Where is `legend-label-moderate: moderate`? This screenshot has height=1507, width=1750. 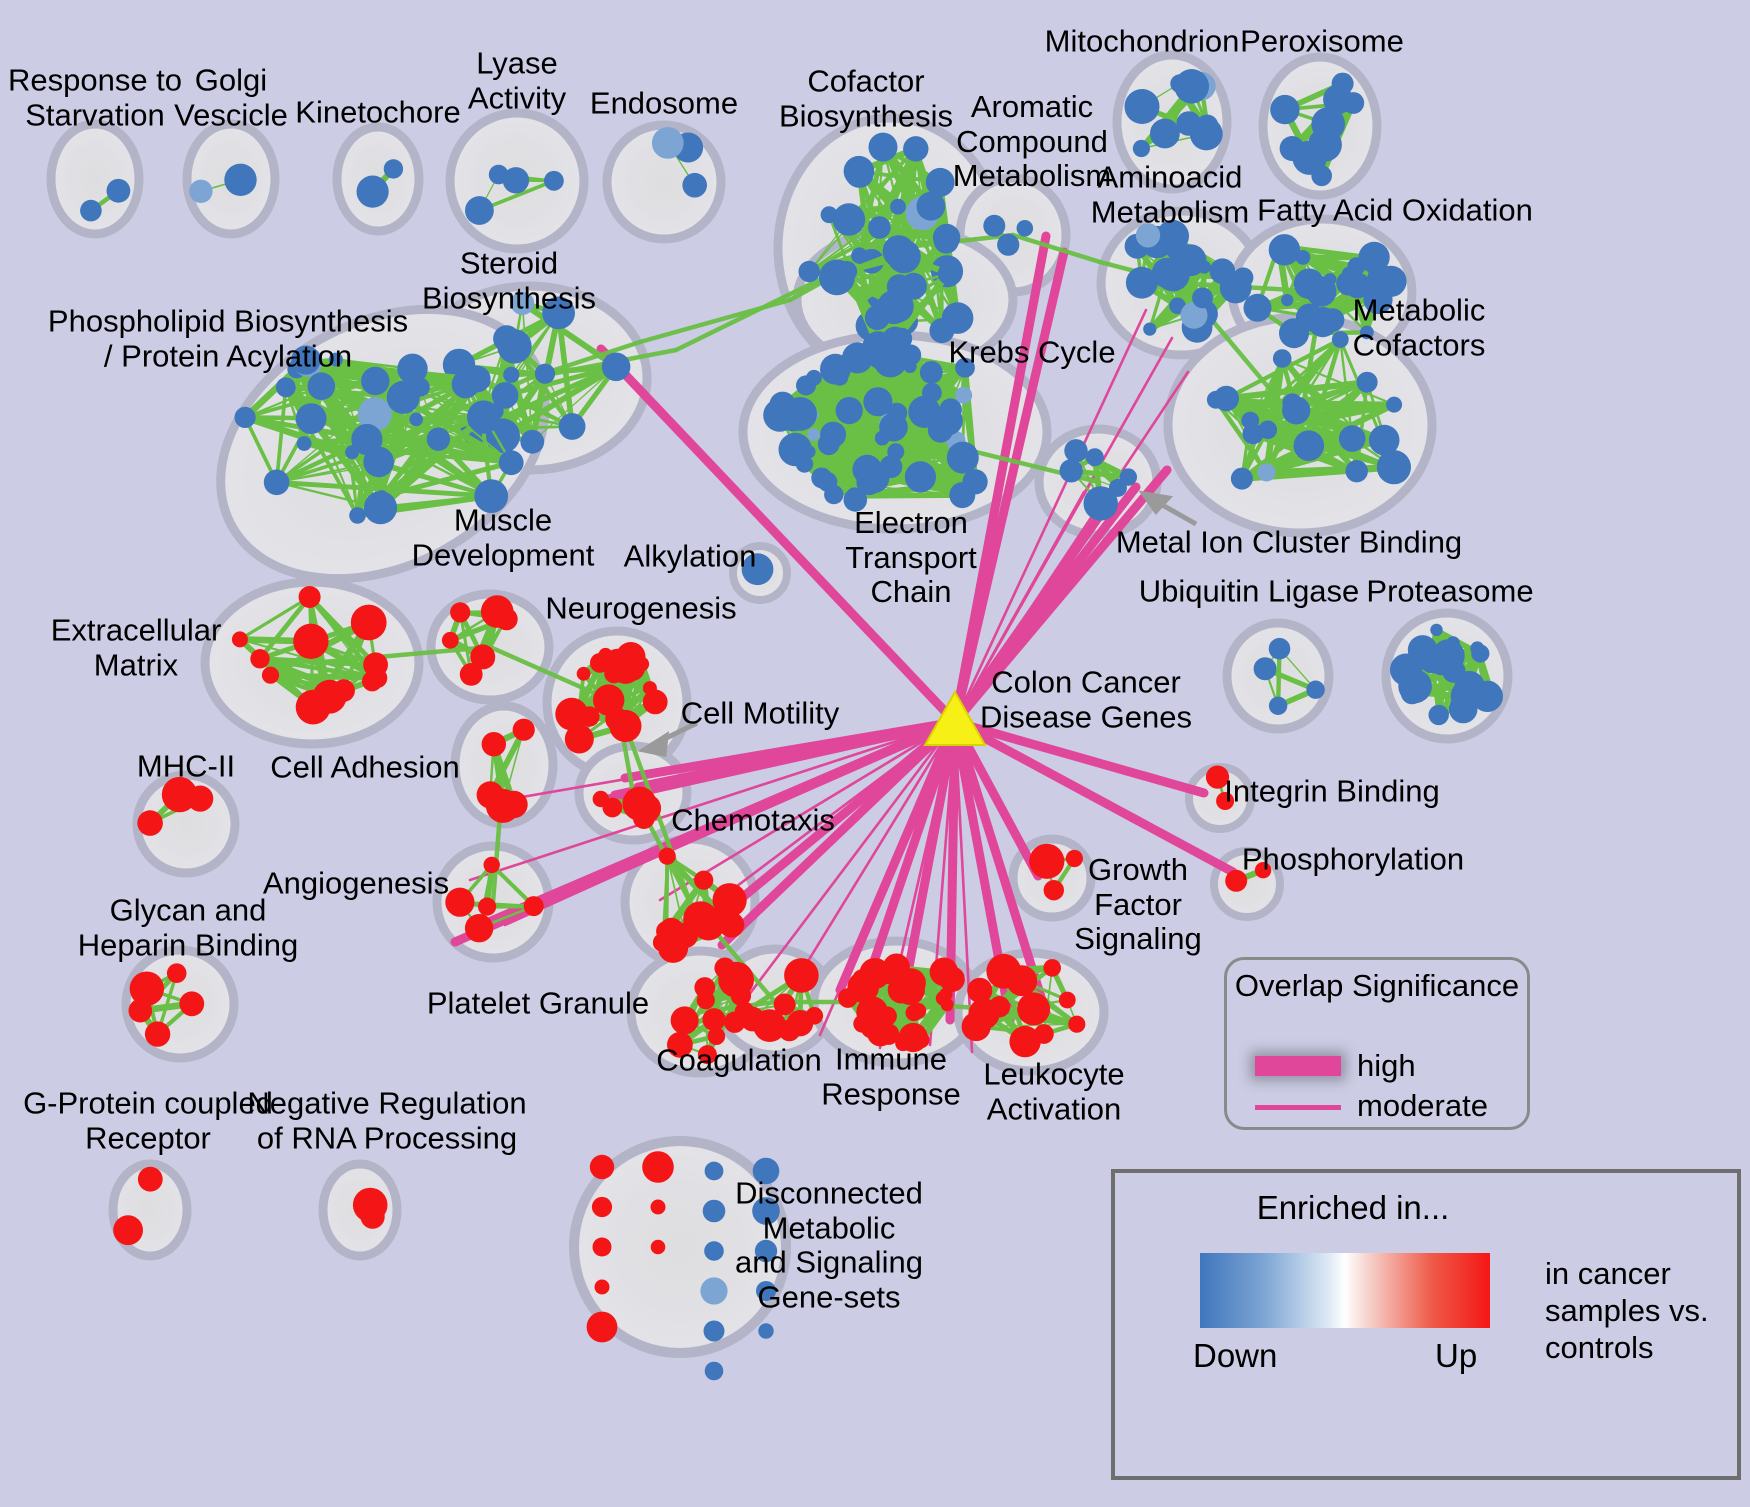
legend-label-moderate: moderate is located at coordinates (1422, 1105).